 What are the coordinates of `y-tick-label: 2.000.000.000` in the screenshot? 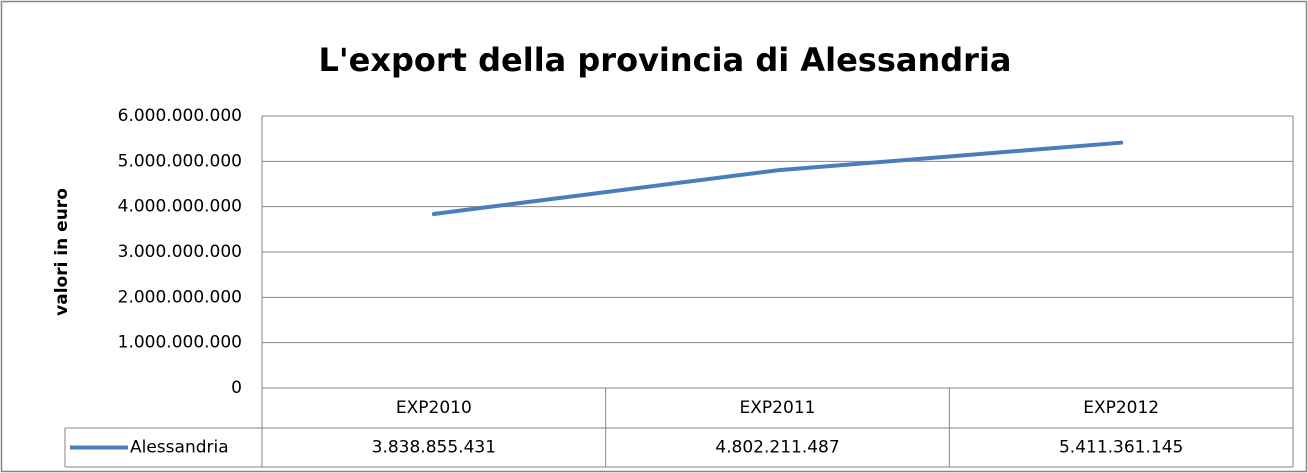 It's located at (180, 297).